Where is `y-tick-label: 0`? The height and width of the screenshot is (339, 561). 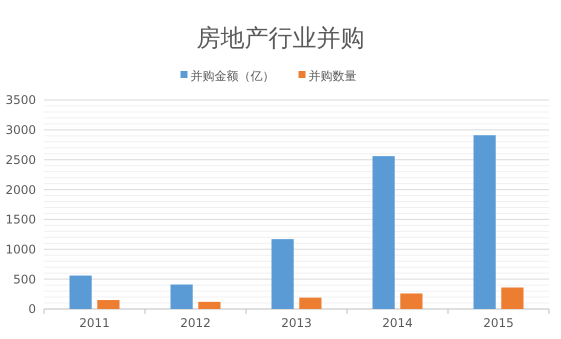 y-tick-label: 0 is located at coordinates (32, 309).